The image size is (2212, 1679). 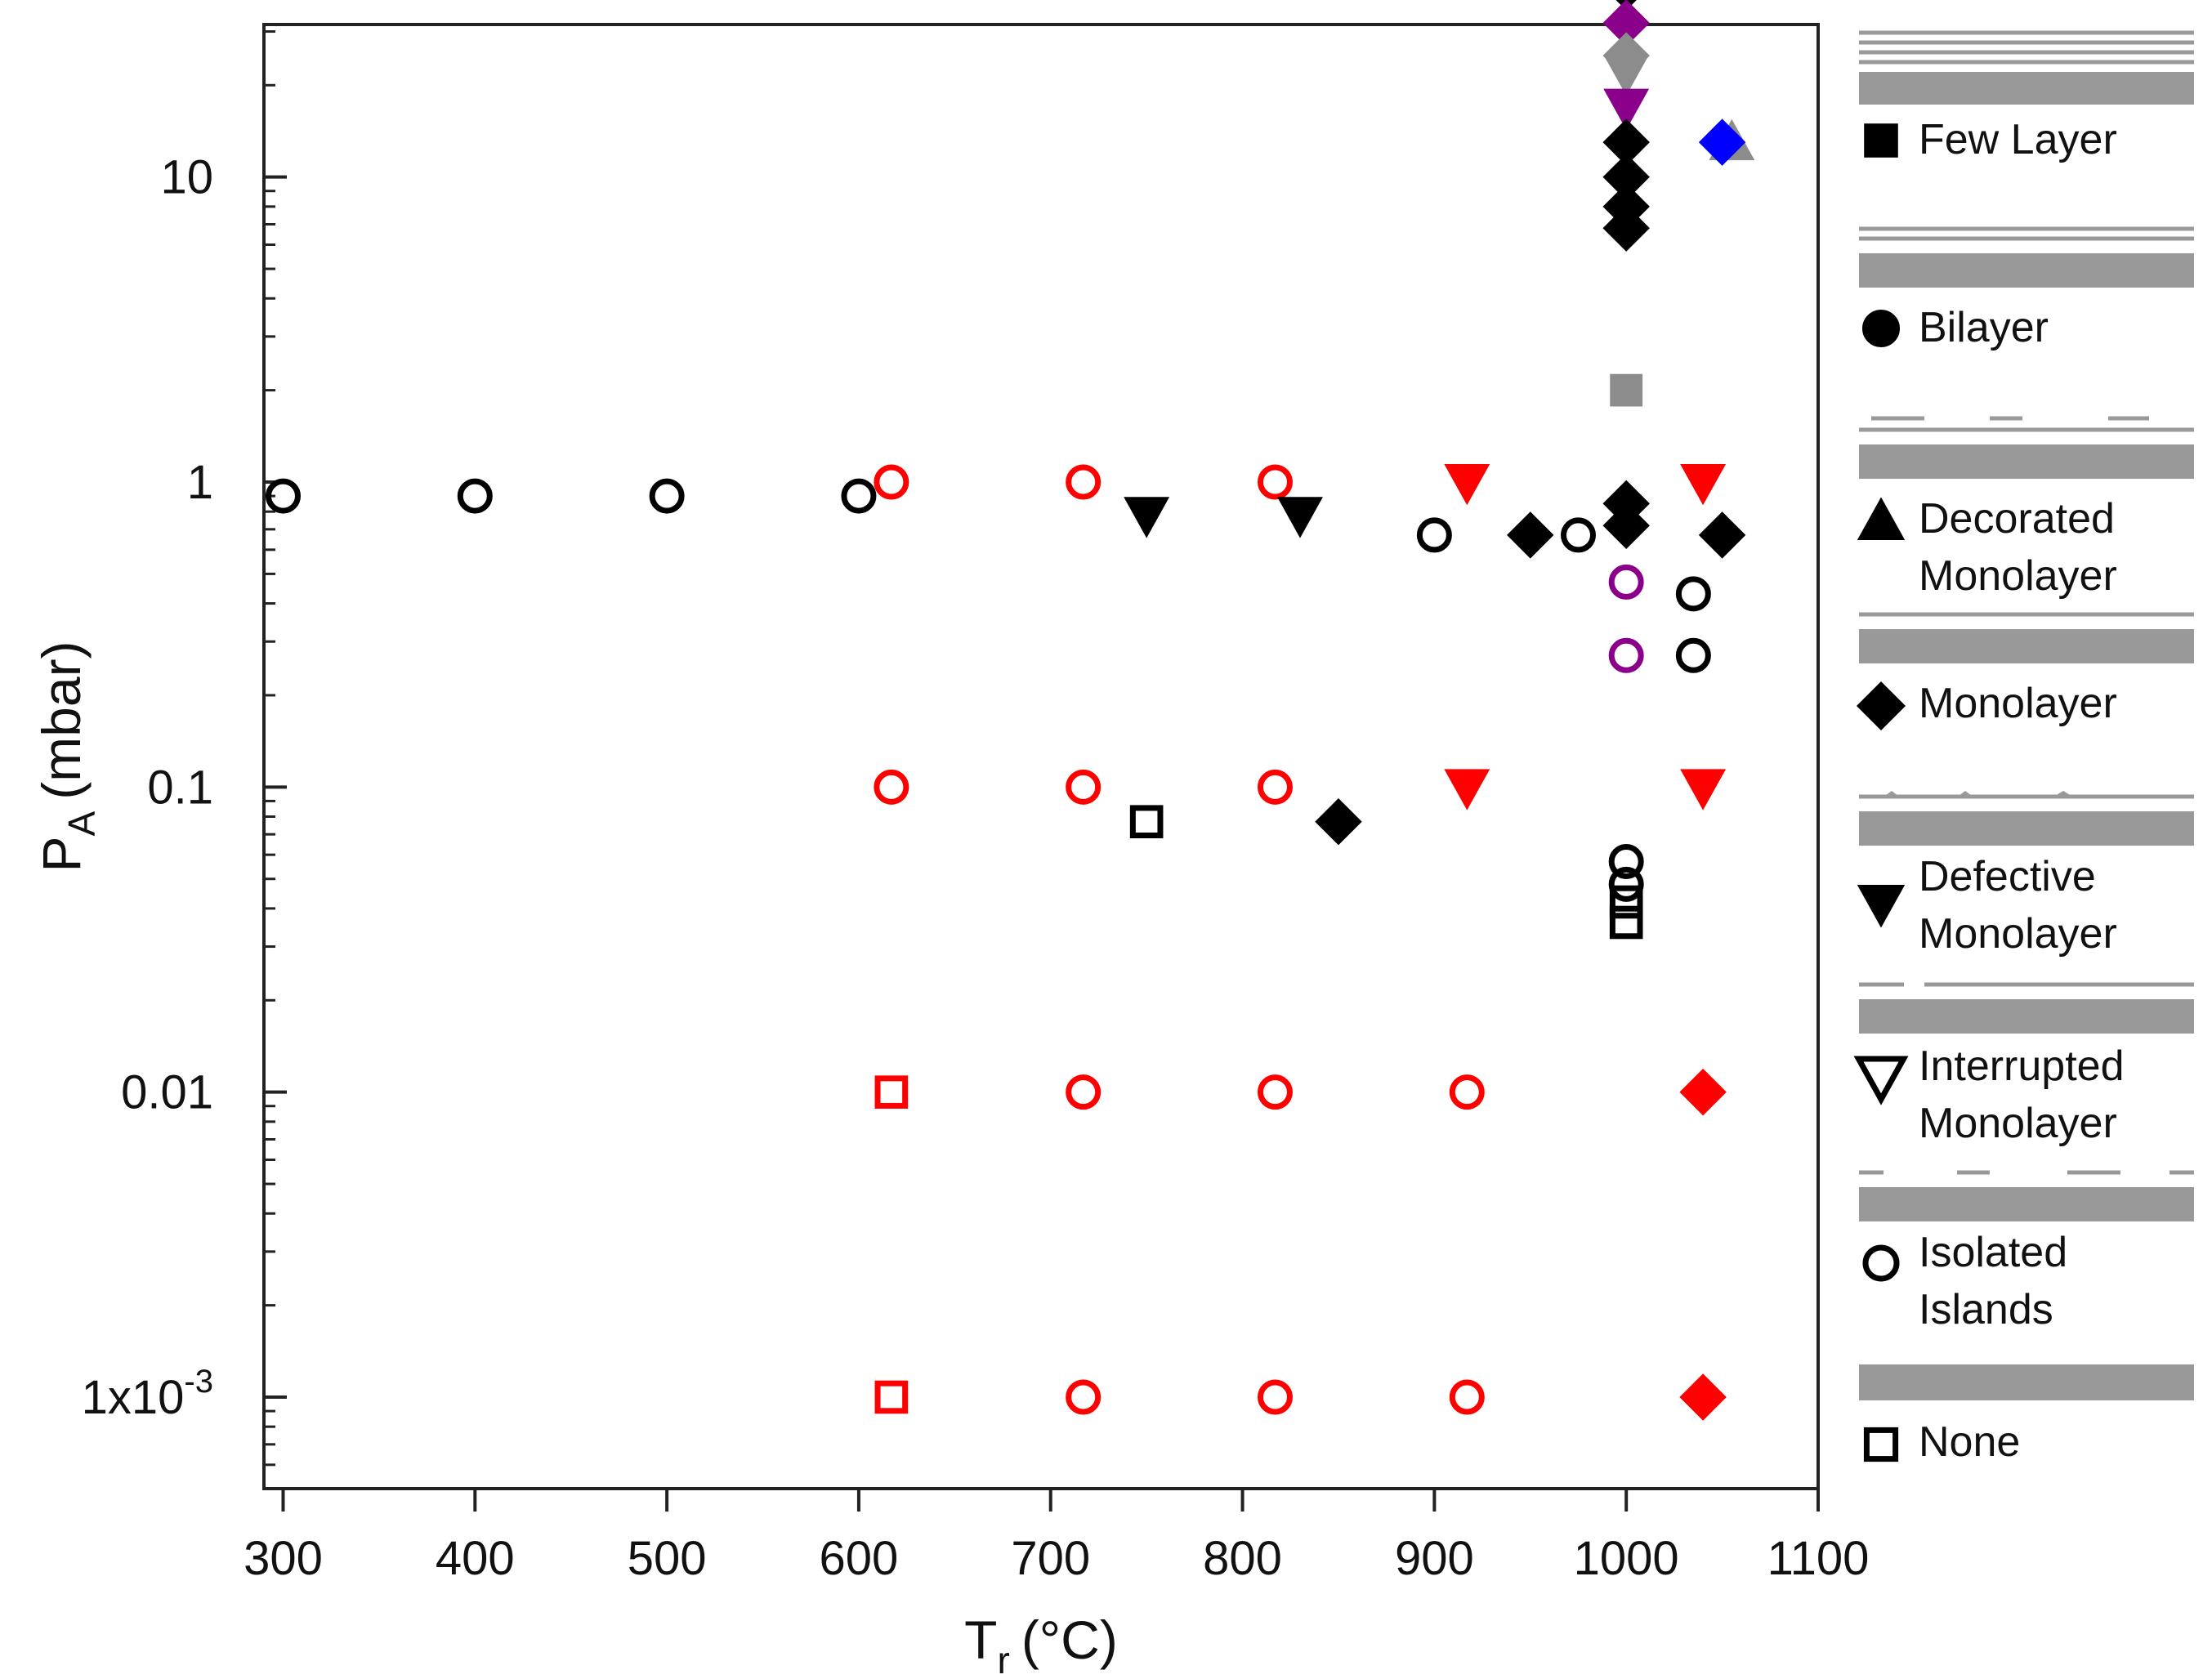 I want to click on legend-label-interrupted: Monolayer, so click(x=2018, y=1123).